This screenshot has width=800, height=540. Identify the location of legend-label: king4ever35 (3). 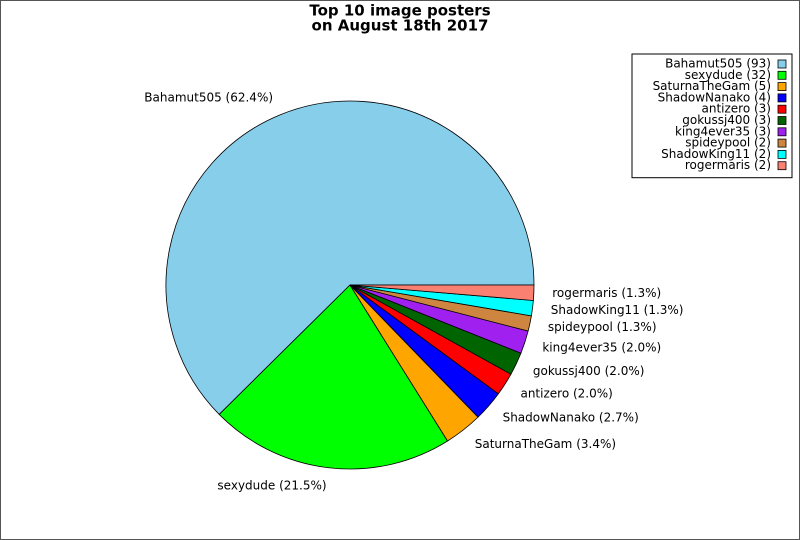
(723, 131).